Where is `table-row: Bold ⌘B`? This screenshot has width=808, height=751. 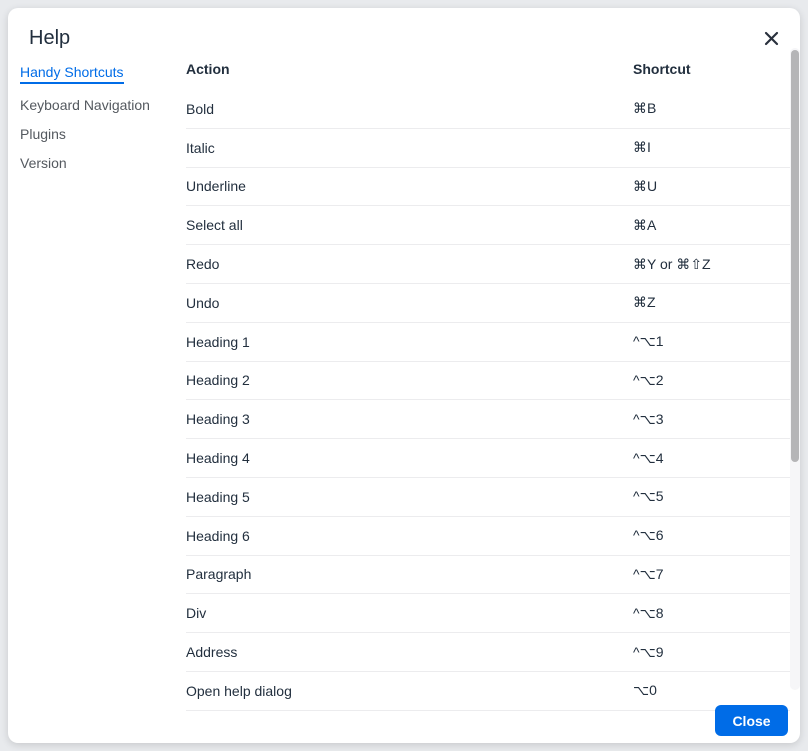
table-row: Bold ⌘B is located at coordinates (488, 109).